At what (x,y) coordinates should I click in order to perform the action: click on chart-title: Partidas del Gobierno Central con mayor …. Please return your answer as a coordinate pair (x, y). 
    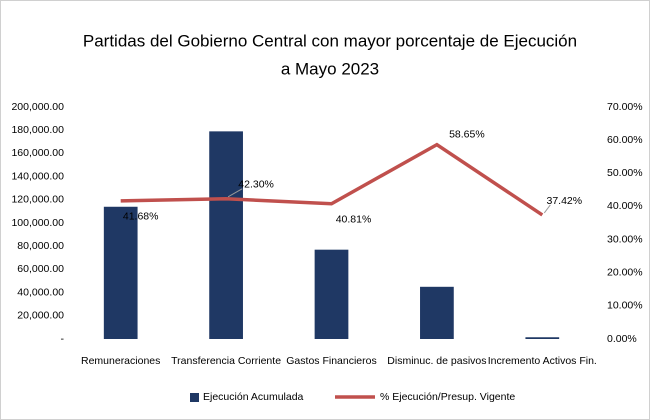
    Looking at the image, I should click on (330, 40).